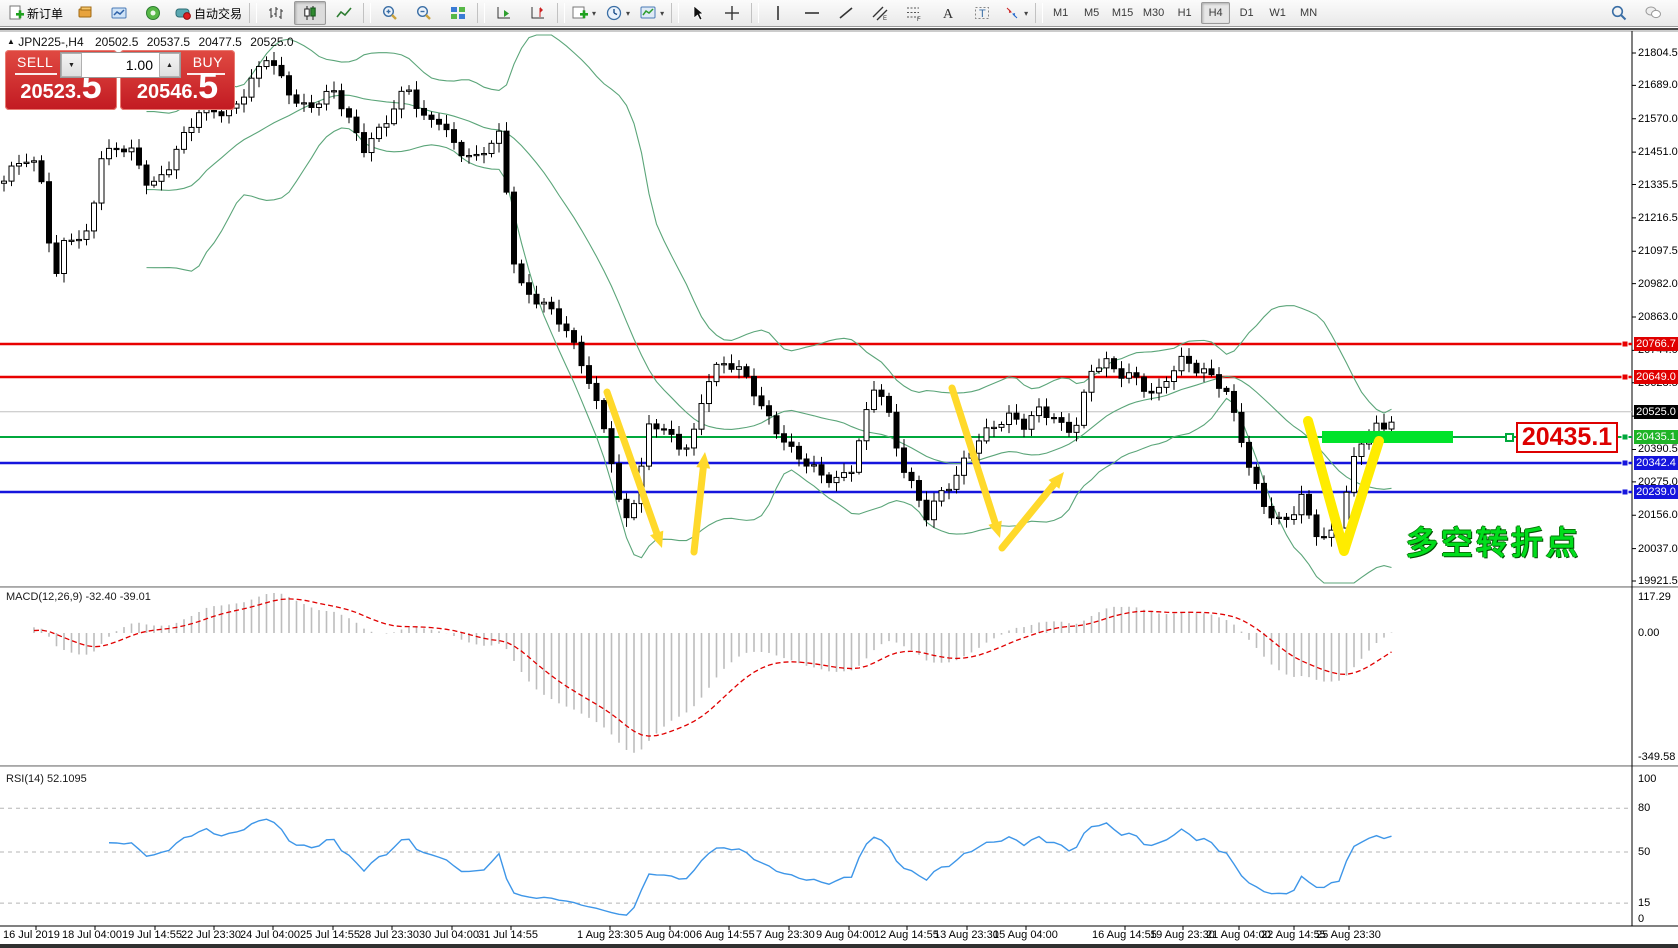 The image size is (1678, 948). What do you see at coordinates (71, 65) in the screenshot?
I see `volume-decrease-button: ▼` at bounding box center [71, 65].